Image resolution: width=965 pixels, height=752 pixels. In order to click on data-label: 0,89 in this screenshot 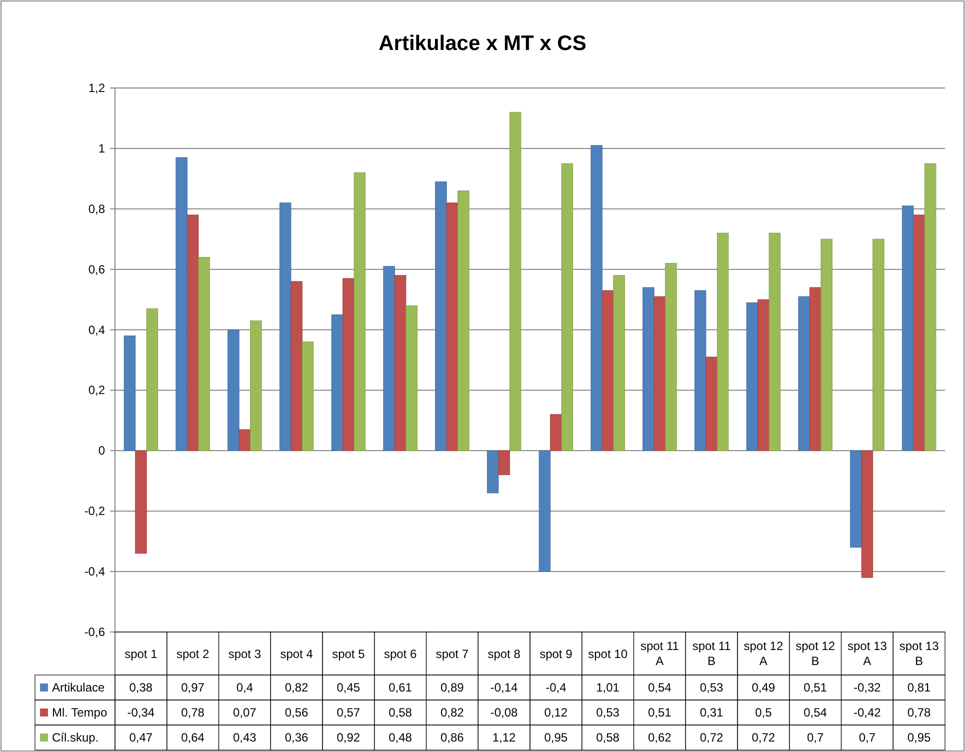, I will do `click(452, 687)`.